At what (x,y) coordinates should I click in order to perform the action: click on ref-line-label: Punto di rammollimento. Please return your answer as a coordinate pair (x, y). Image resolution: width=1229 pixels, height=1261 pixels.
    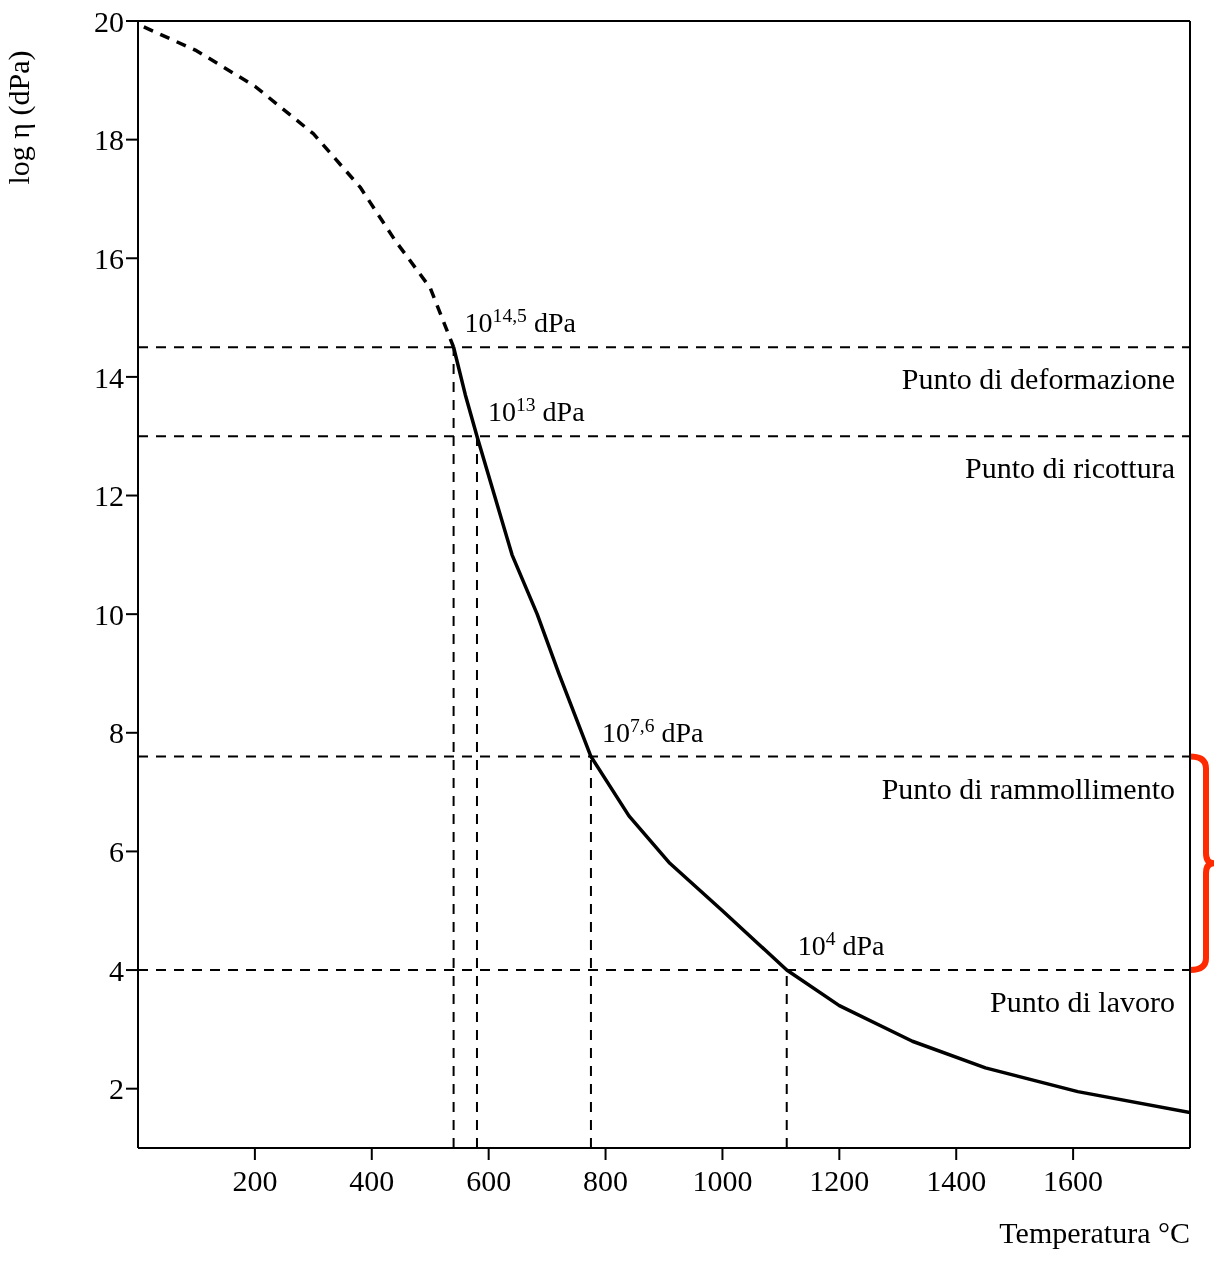
    Looking at the image, I should click on (1028, 788).